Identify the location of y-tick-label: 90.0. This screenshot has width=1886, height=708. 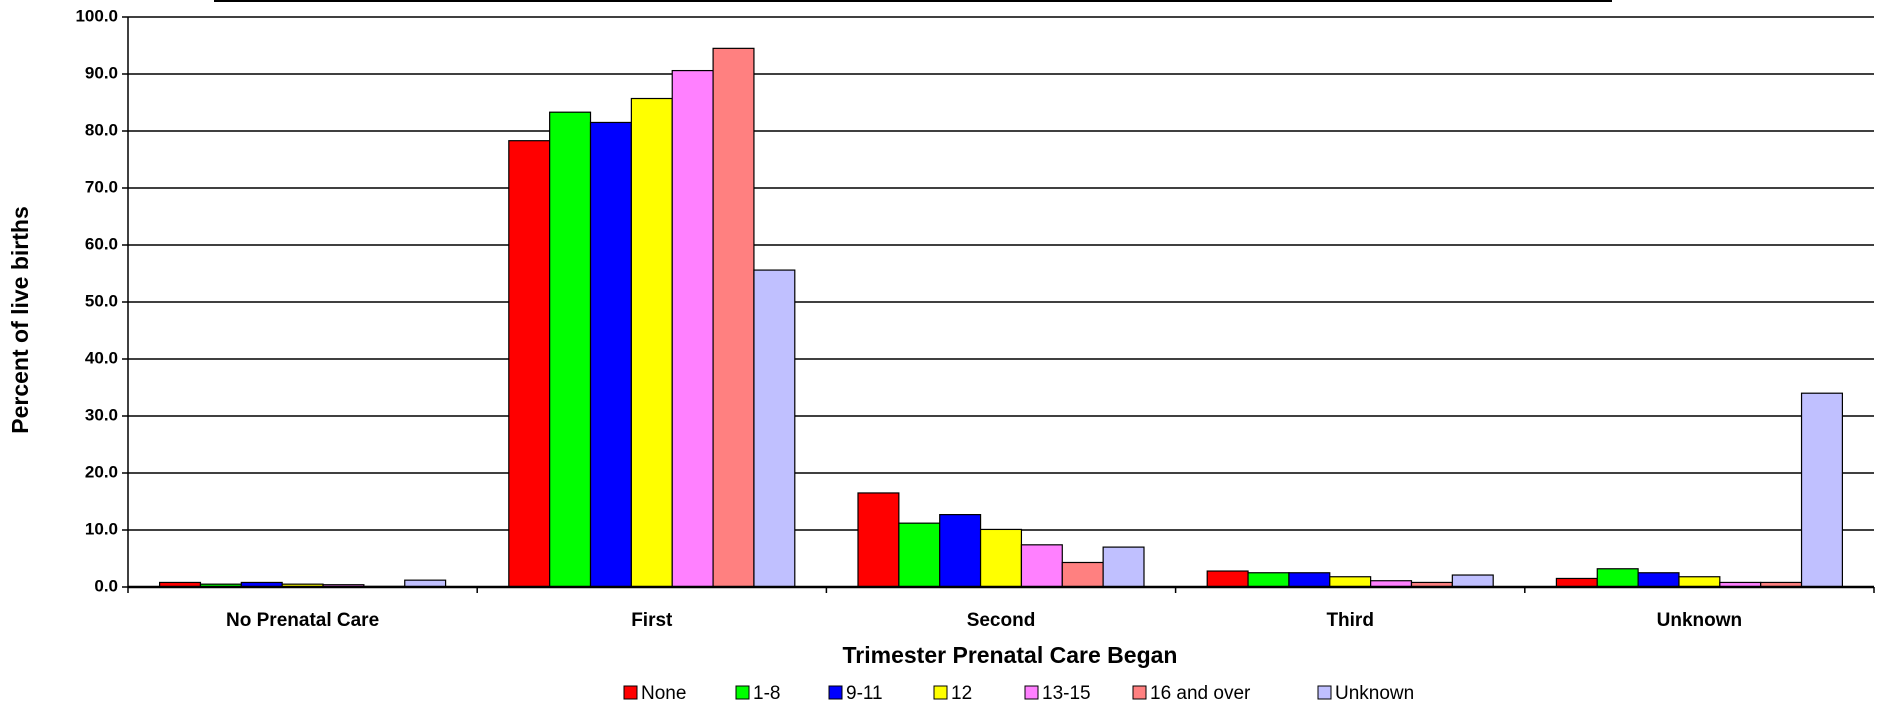
(101, 72).